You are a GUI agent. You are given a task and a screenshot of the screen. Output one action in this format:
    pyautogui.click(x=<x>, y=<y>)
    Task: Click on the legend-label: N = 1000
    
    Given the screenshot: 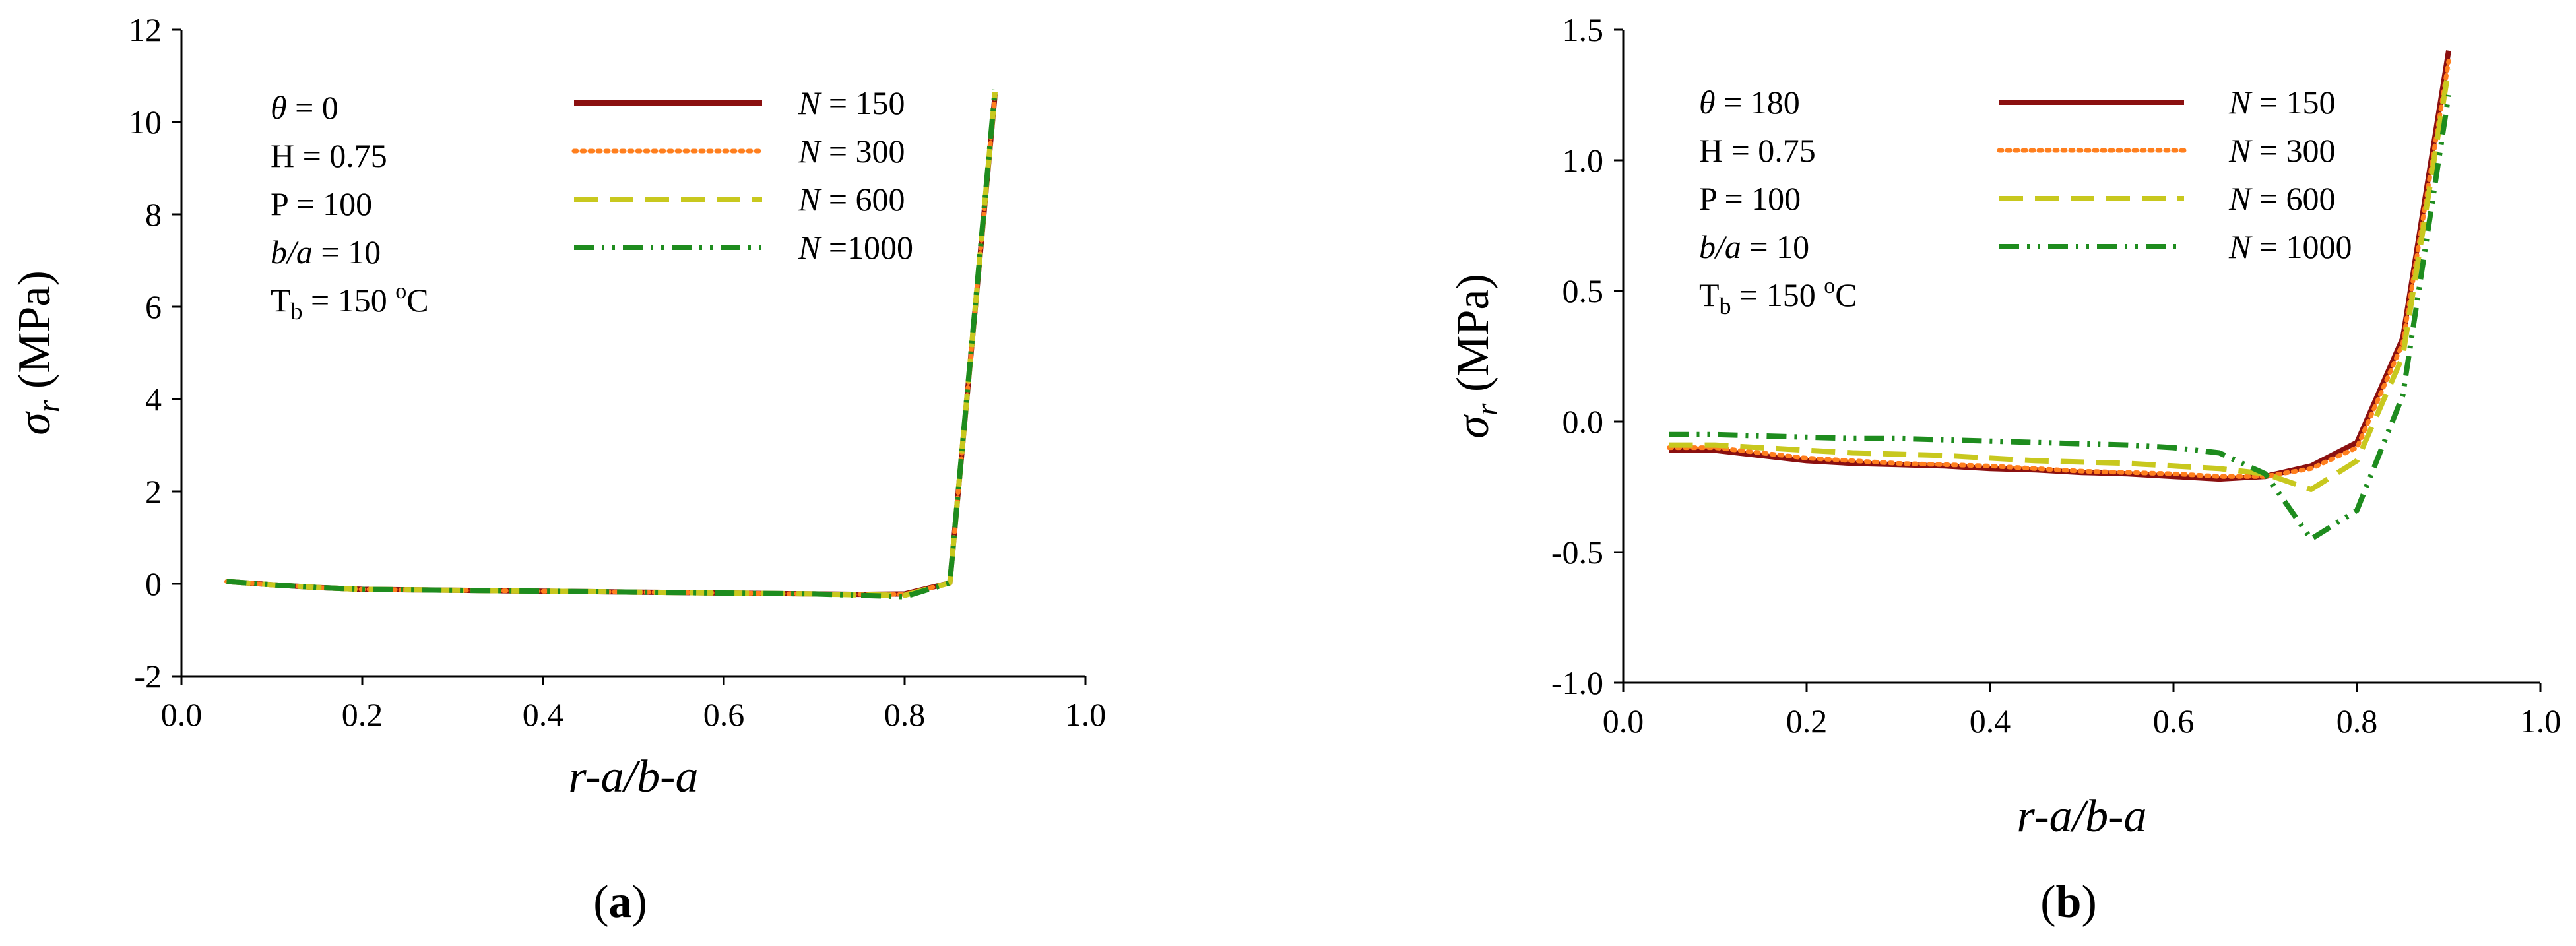 What is the action you would take?
    pyautogui.click(x=2290, y=246)
    